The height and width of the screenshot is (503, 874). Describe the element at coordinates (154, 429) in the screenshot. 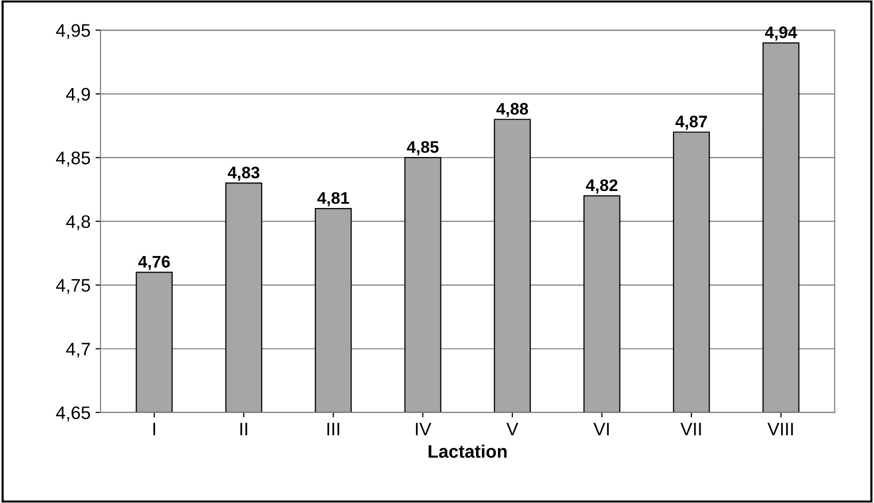

I see `x-tick-label: I` at that location.